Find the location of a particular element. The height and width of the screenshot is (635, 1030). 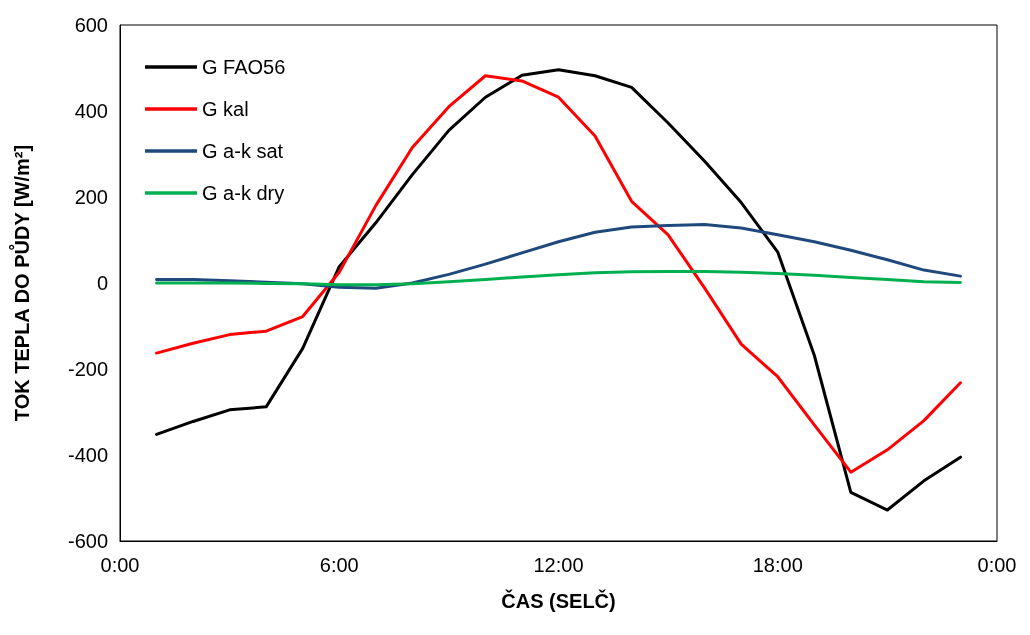

legend-label: G FAO56 is located at coordinates (244, 67).